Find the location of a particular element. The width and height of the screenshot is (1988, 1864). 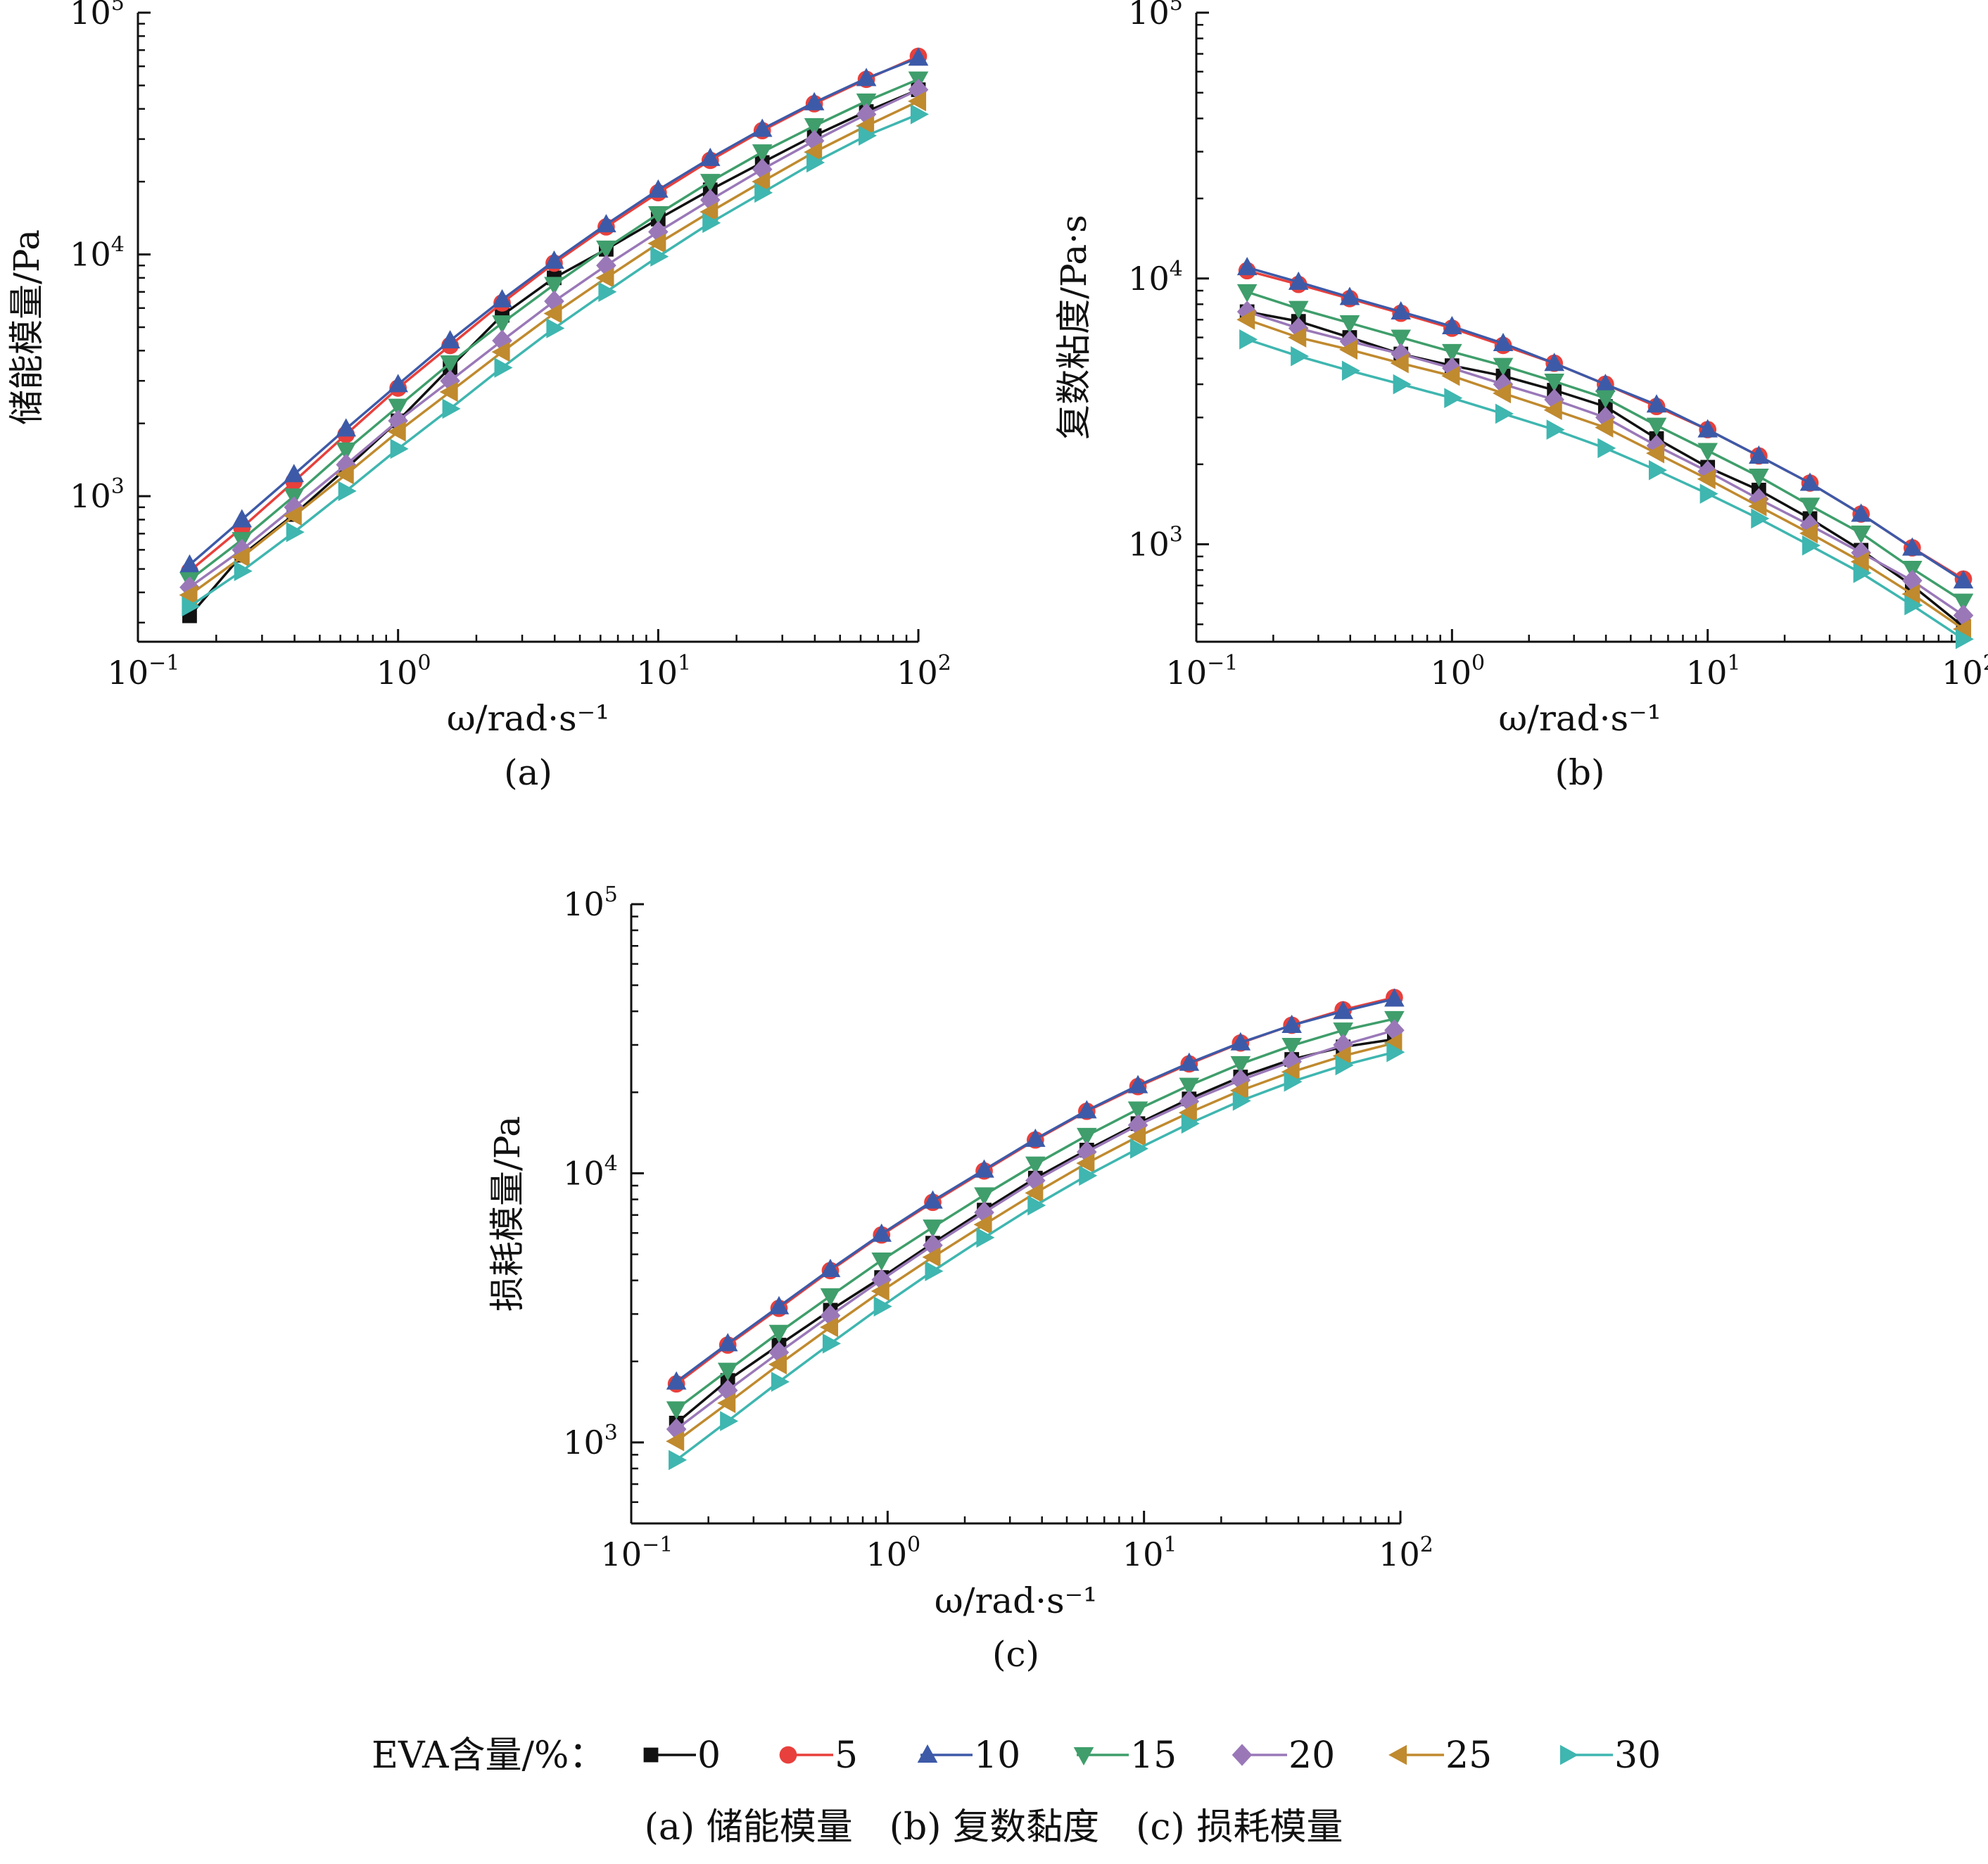

x-axis-label: ω/rad·s⁻¹ is located at coordinates (1579, 718).